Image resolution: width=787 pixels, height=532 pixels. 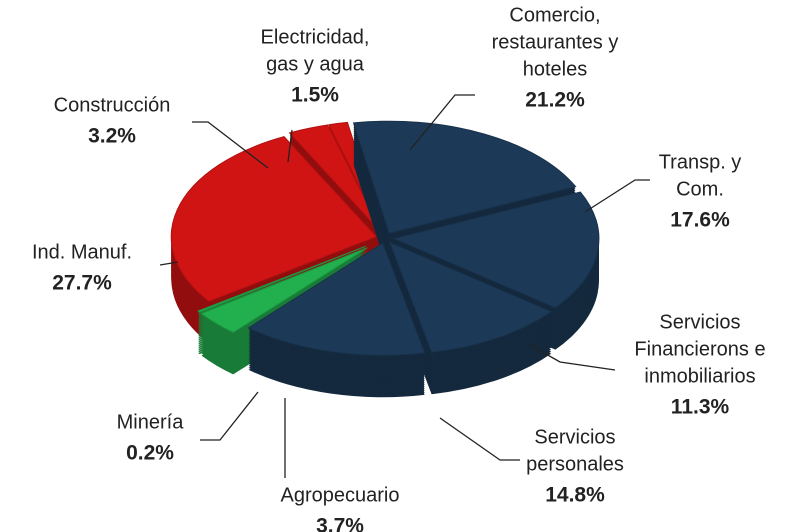 What do you see at coordinates (315, 94) in the screenshot?
I see `value-label: 1.5%` at bounding box center [315, 94].